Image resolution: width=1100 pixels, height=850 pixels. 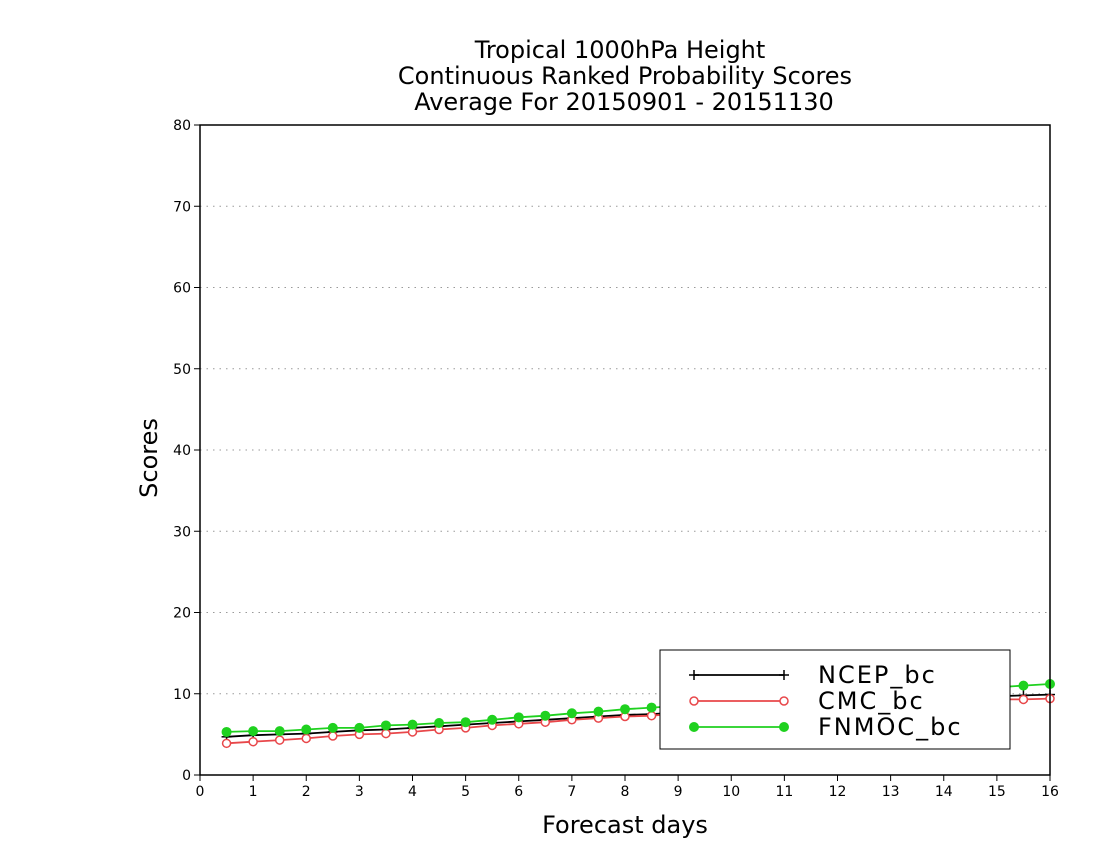 I want to click on x-tick-label: 7, so click(x=571, y=792).